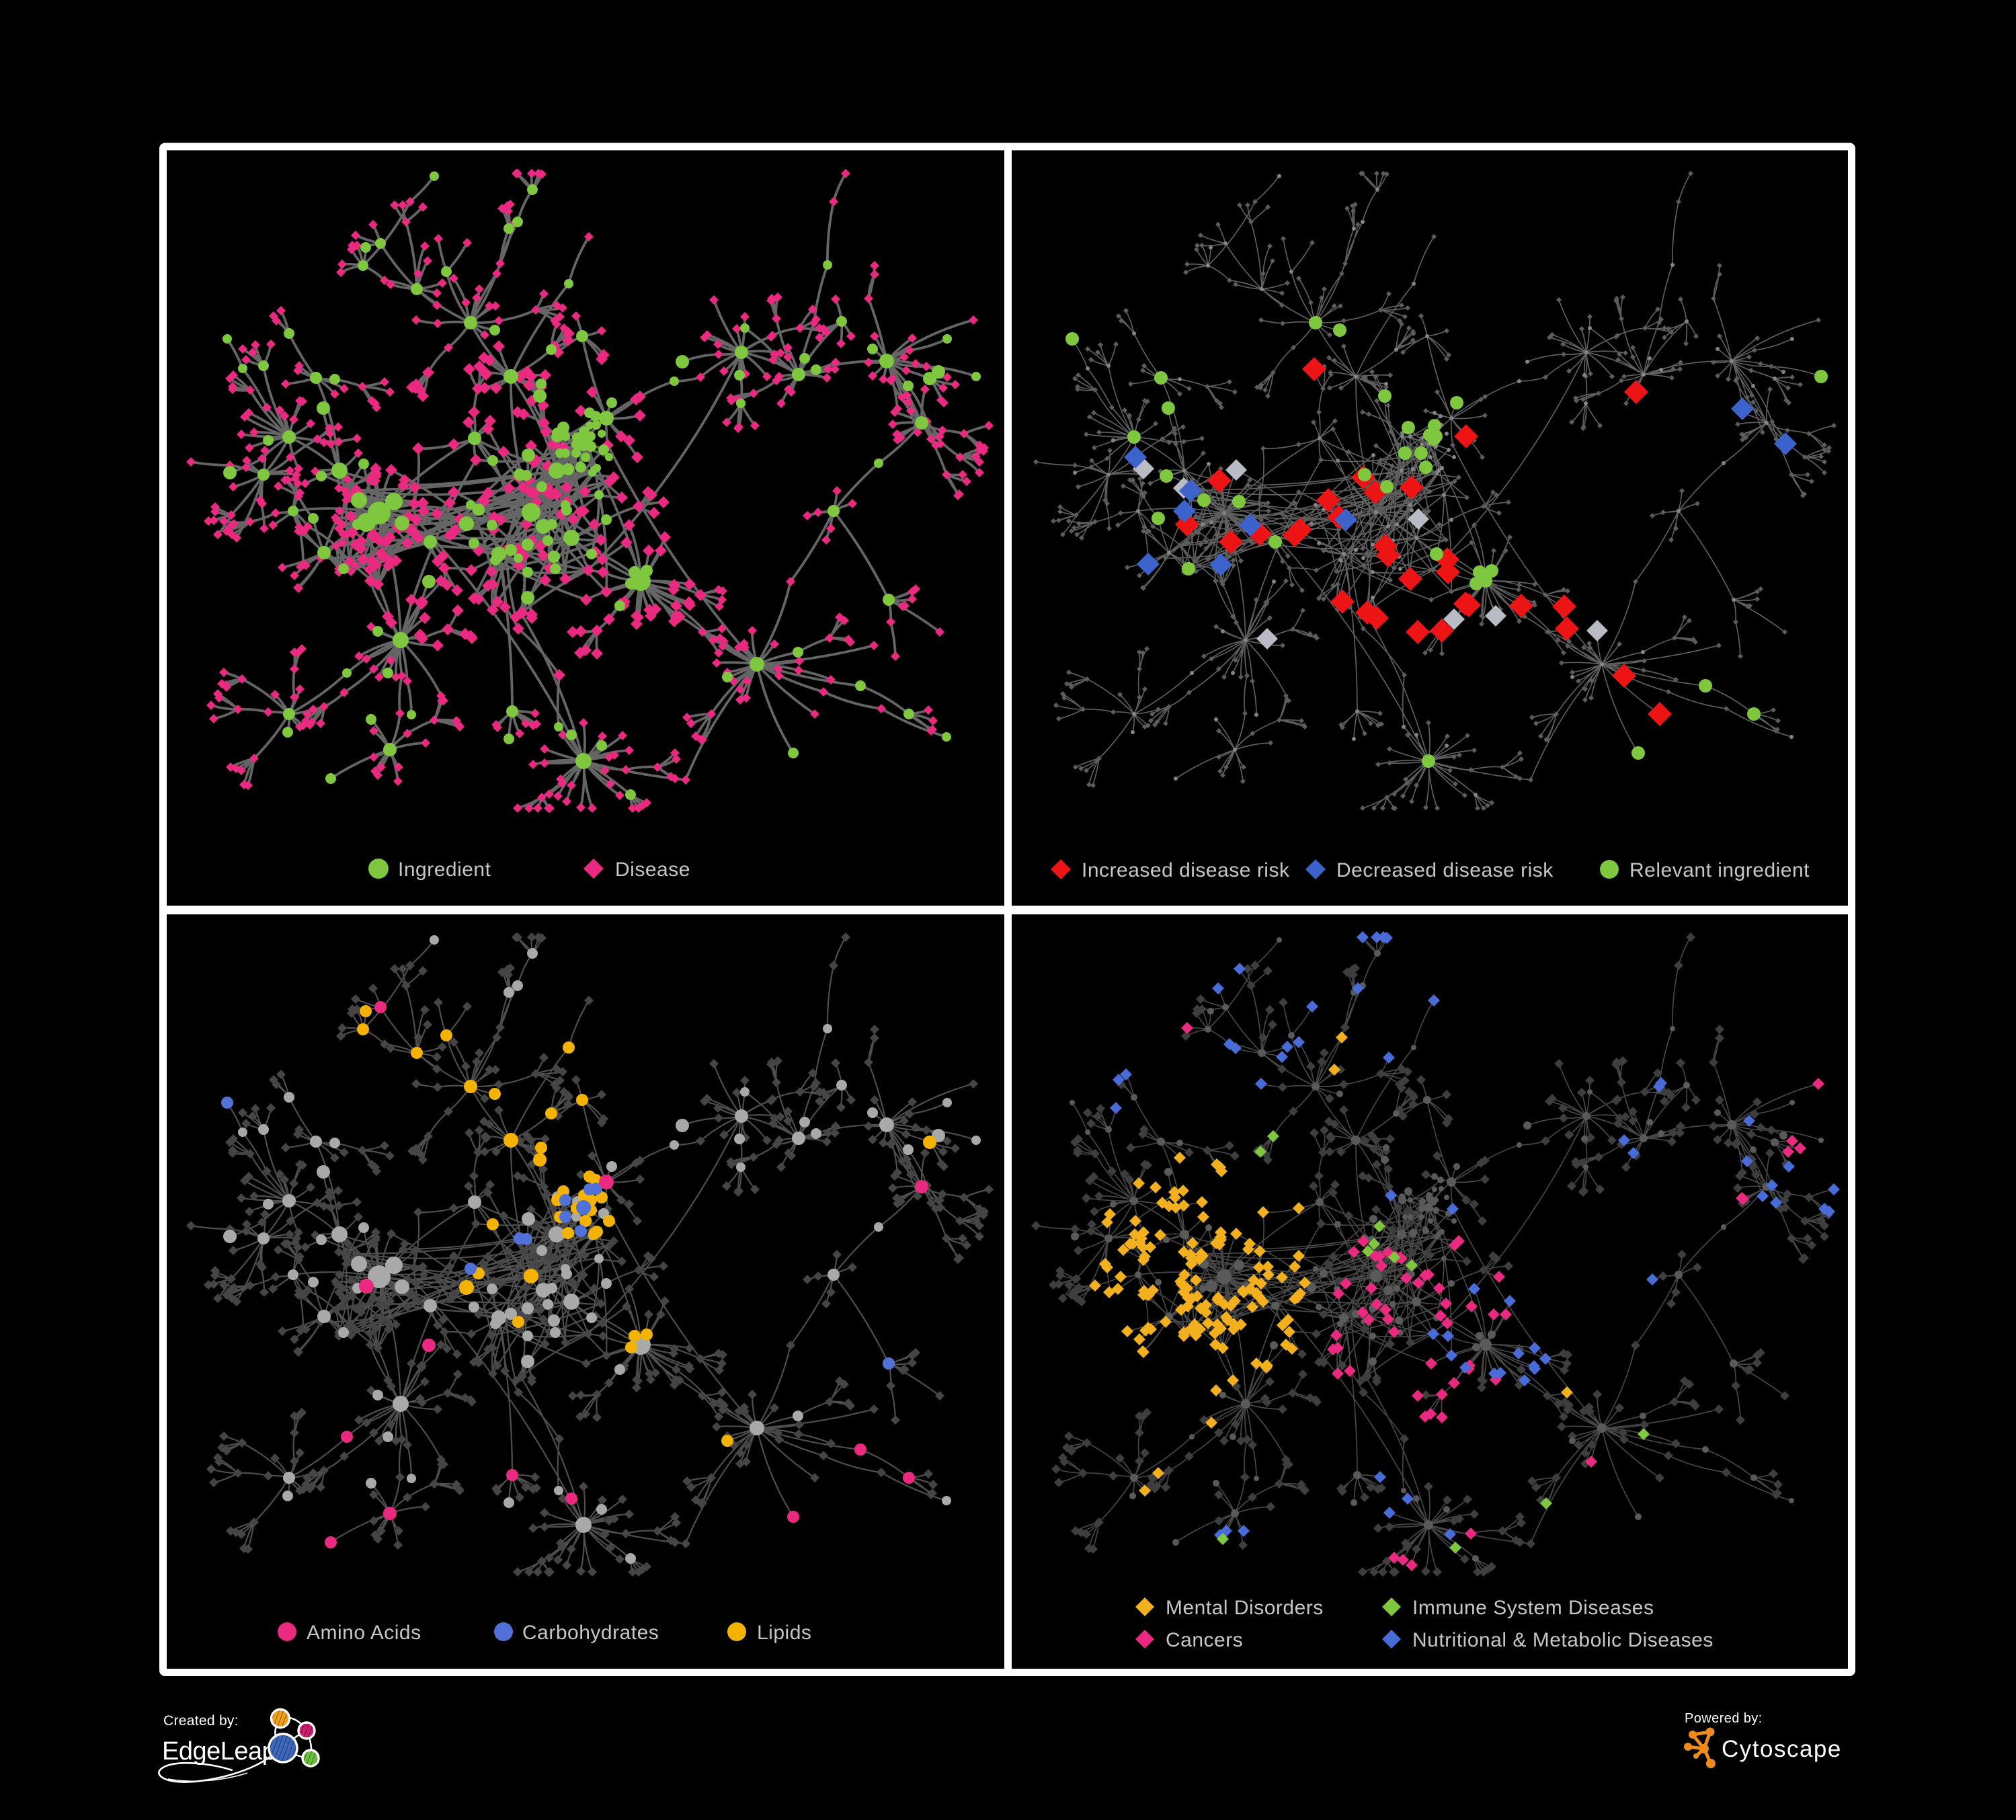 Image resolution: width=2016 pixels, height=1820 pixels. I want to click on svg-text: Increased disease risk, so click(1186, 870).